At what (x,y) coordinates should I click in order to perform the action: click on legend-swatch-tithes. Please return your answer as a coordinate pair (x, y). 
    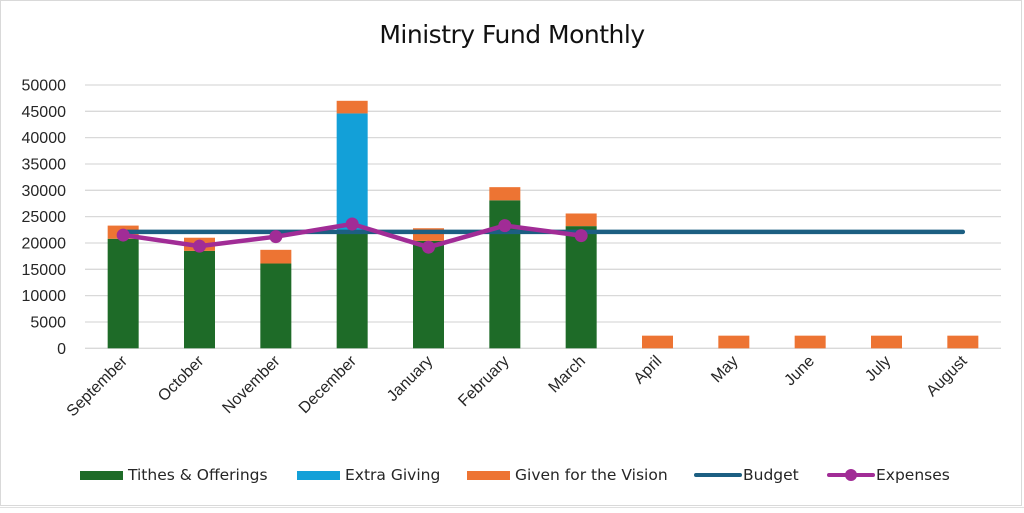
    Looking at the image, I should click on (101, 475).